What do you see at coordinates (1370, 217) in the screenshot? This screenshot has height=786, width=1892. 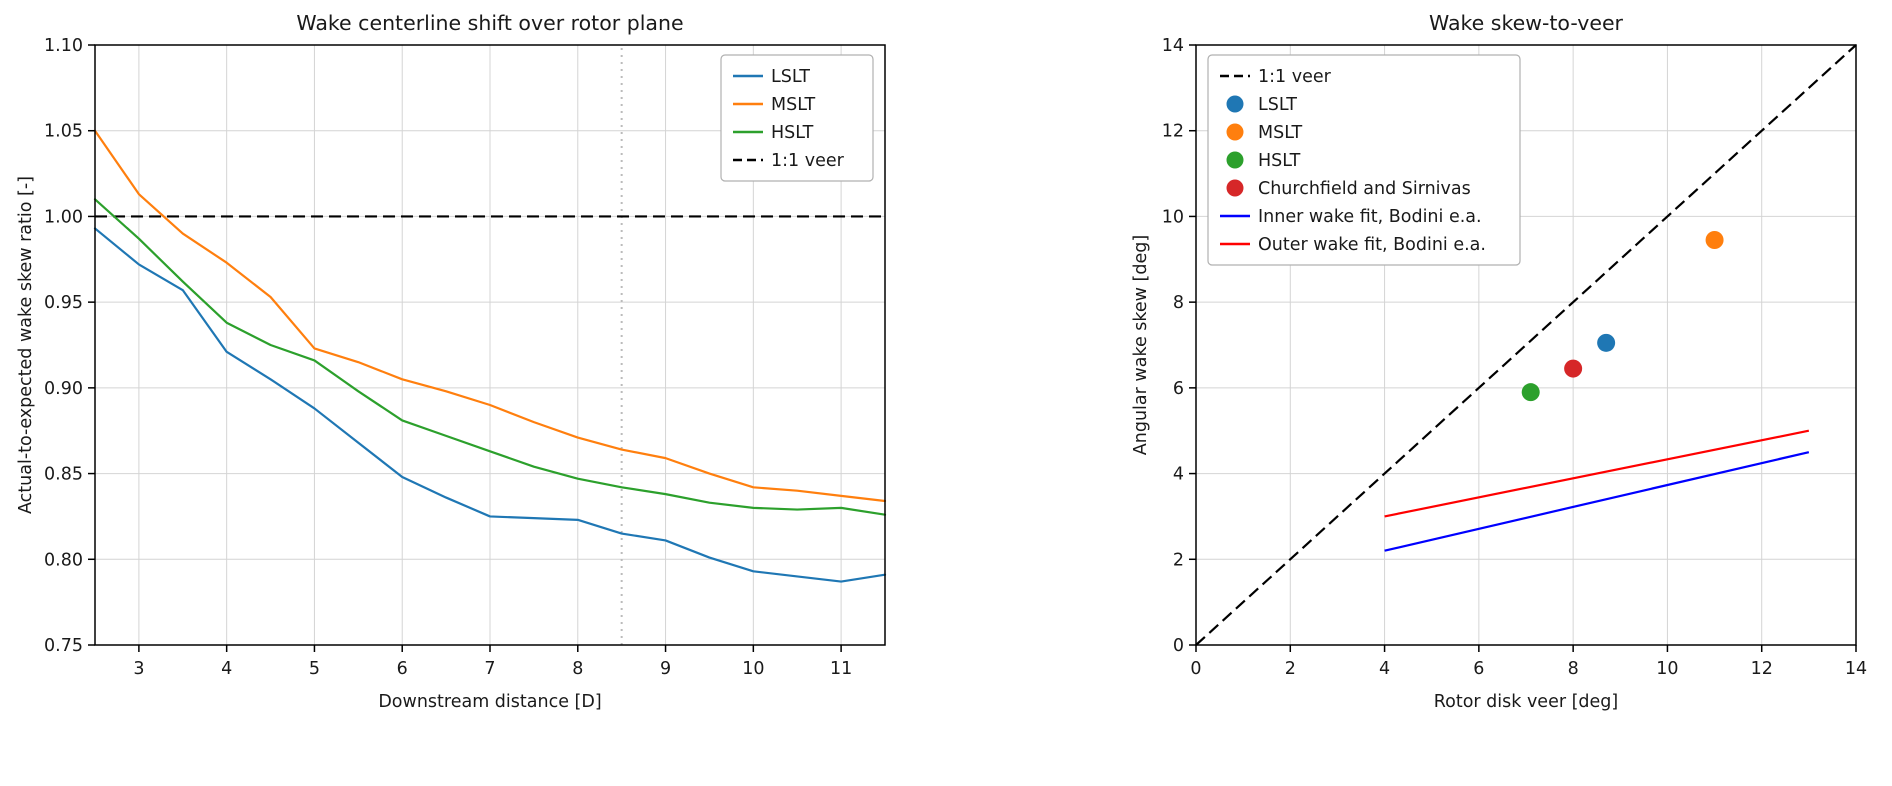 I see `legend-label: Inner wake fit, Bodini e.a.` at bounding box center [1370, 217].